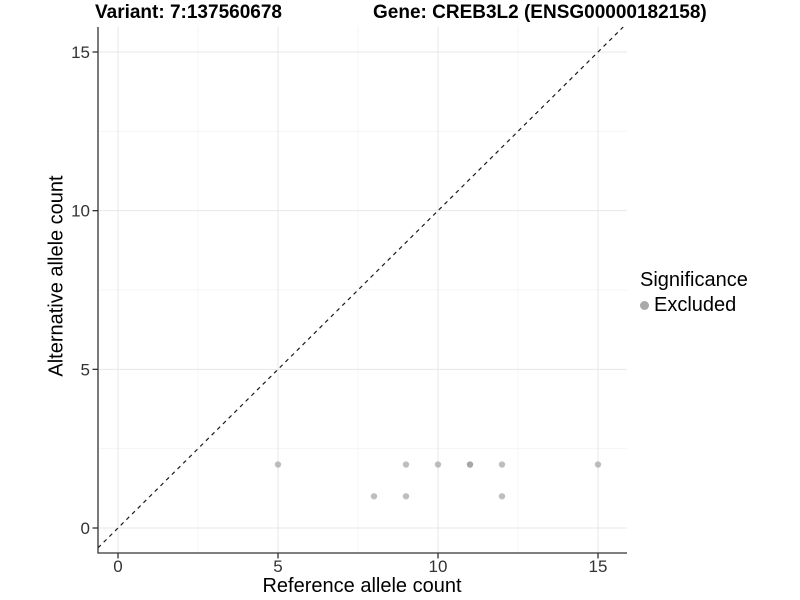 Image resolution: width=800 pixels, height=600 pixels. What do you see at coordinates (540, 12) in the screenshot?
I see `gene-title: Gene: CREB3L2 (ENSG00000182158)` at bounding box center [540, 12].